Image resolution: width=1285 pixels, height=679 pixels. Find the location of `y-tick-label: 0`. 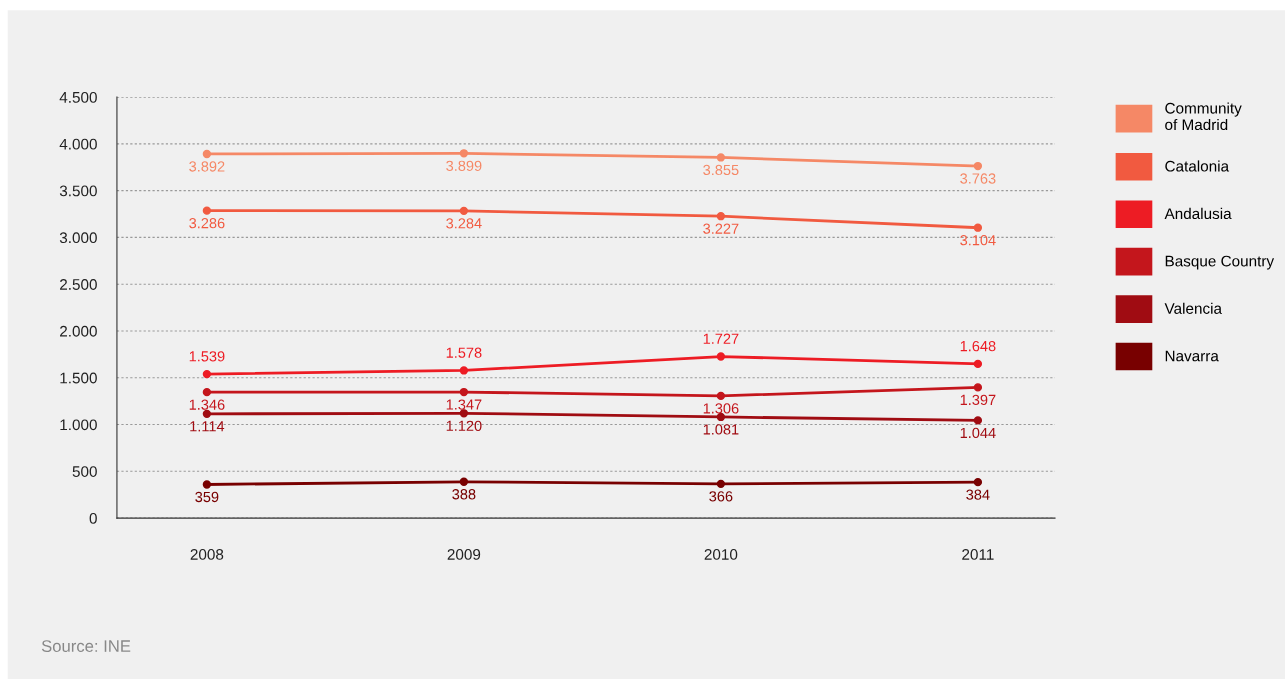

y-tick-label: 0 is located at coordinates (93, 518).